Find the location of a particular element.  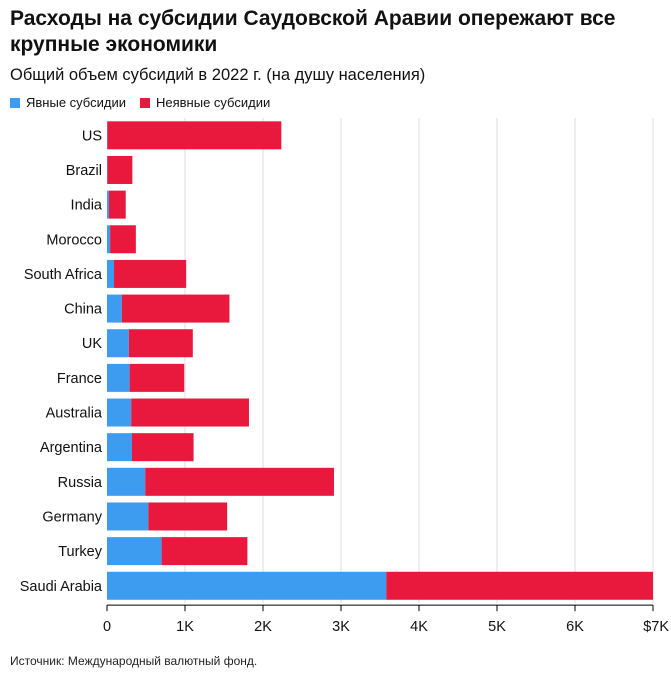

category-label: Argentina is located at coordinates (71, 448).